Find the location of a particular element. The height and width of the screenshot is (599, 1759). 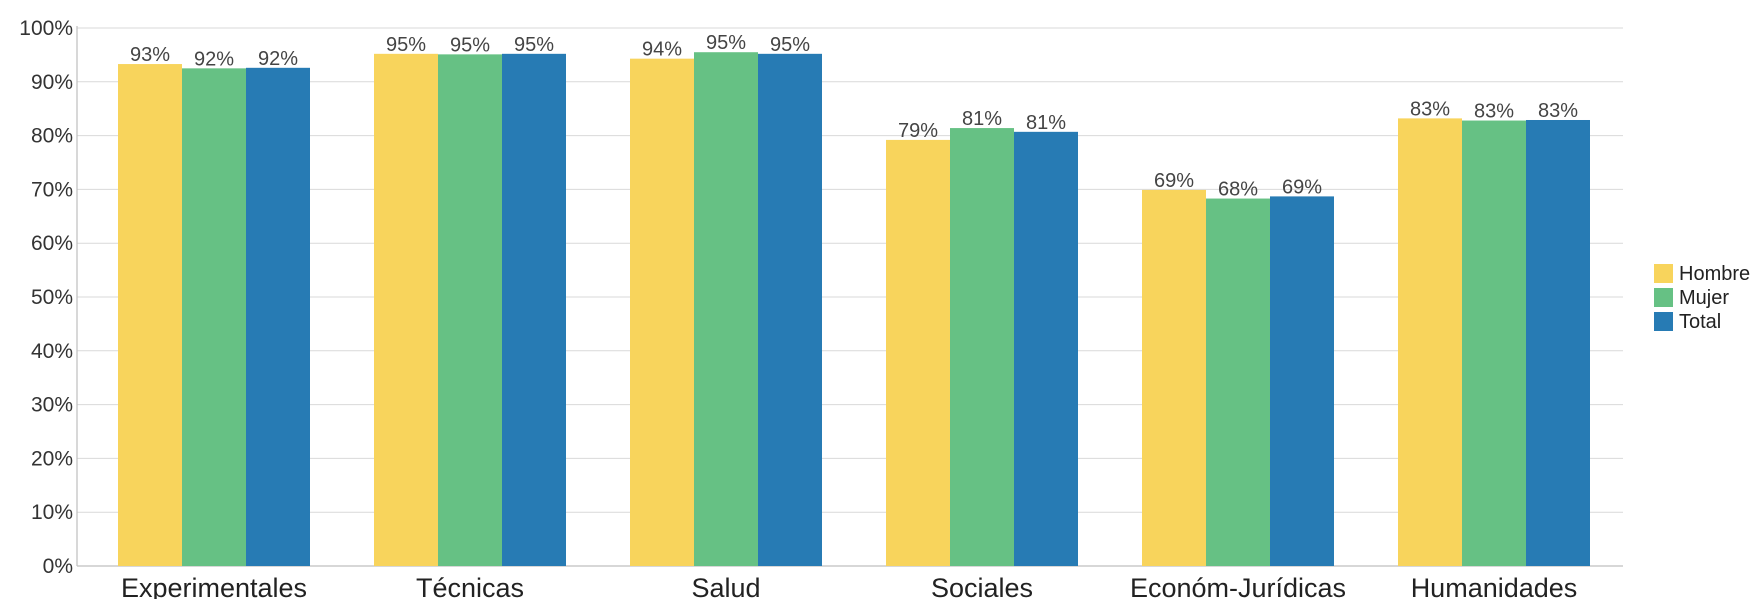

y-tick-label: 60% is located at coordinates (52, 243).